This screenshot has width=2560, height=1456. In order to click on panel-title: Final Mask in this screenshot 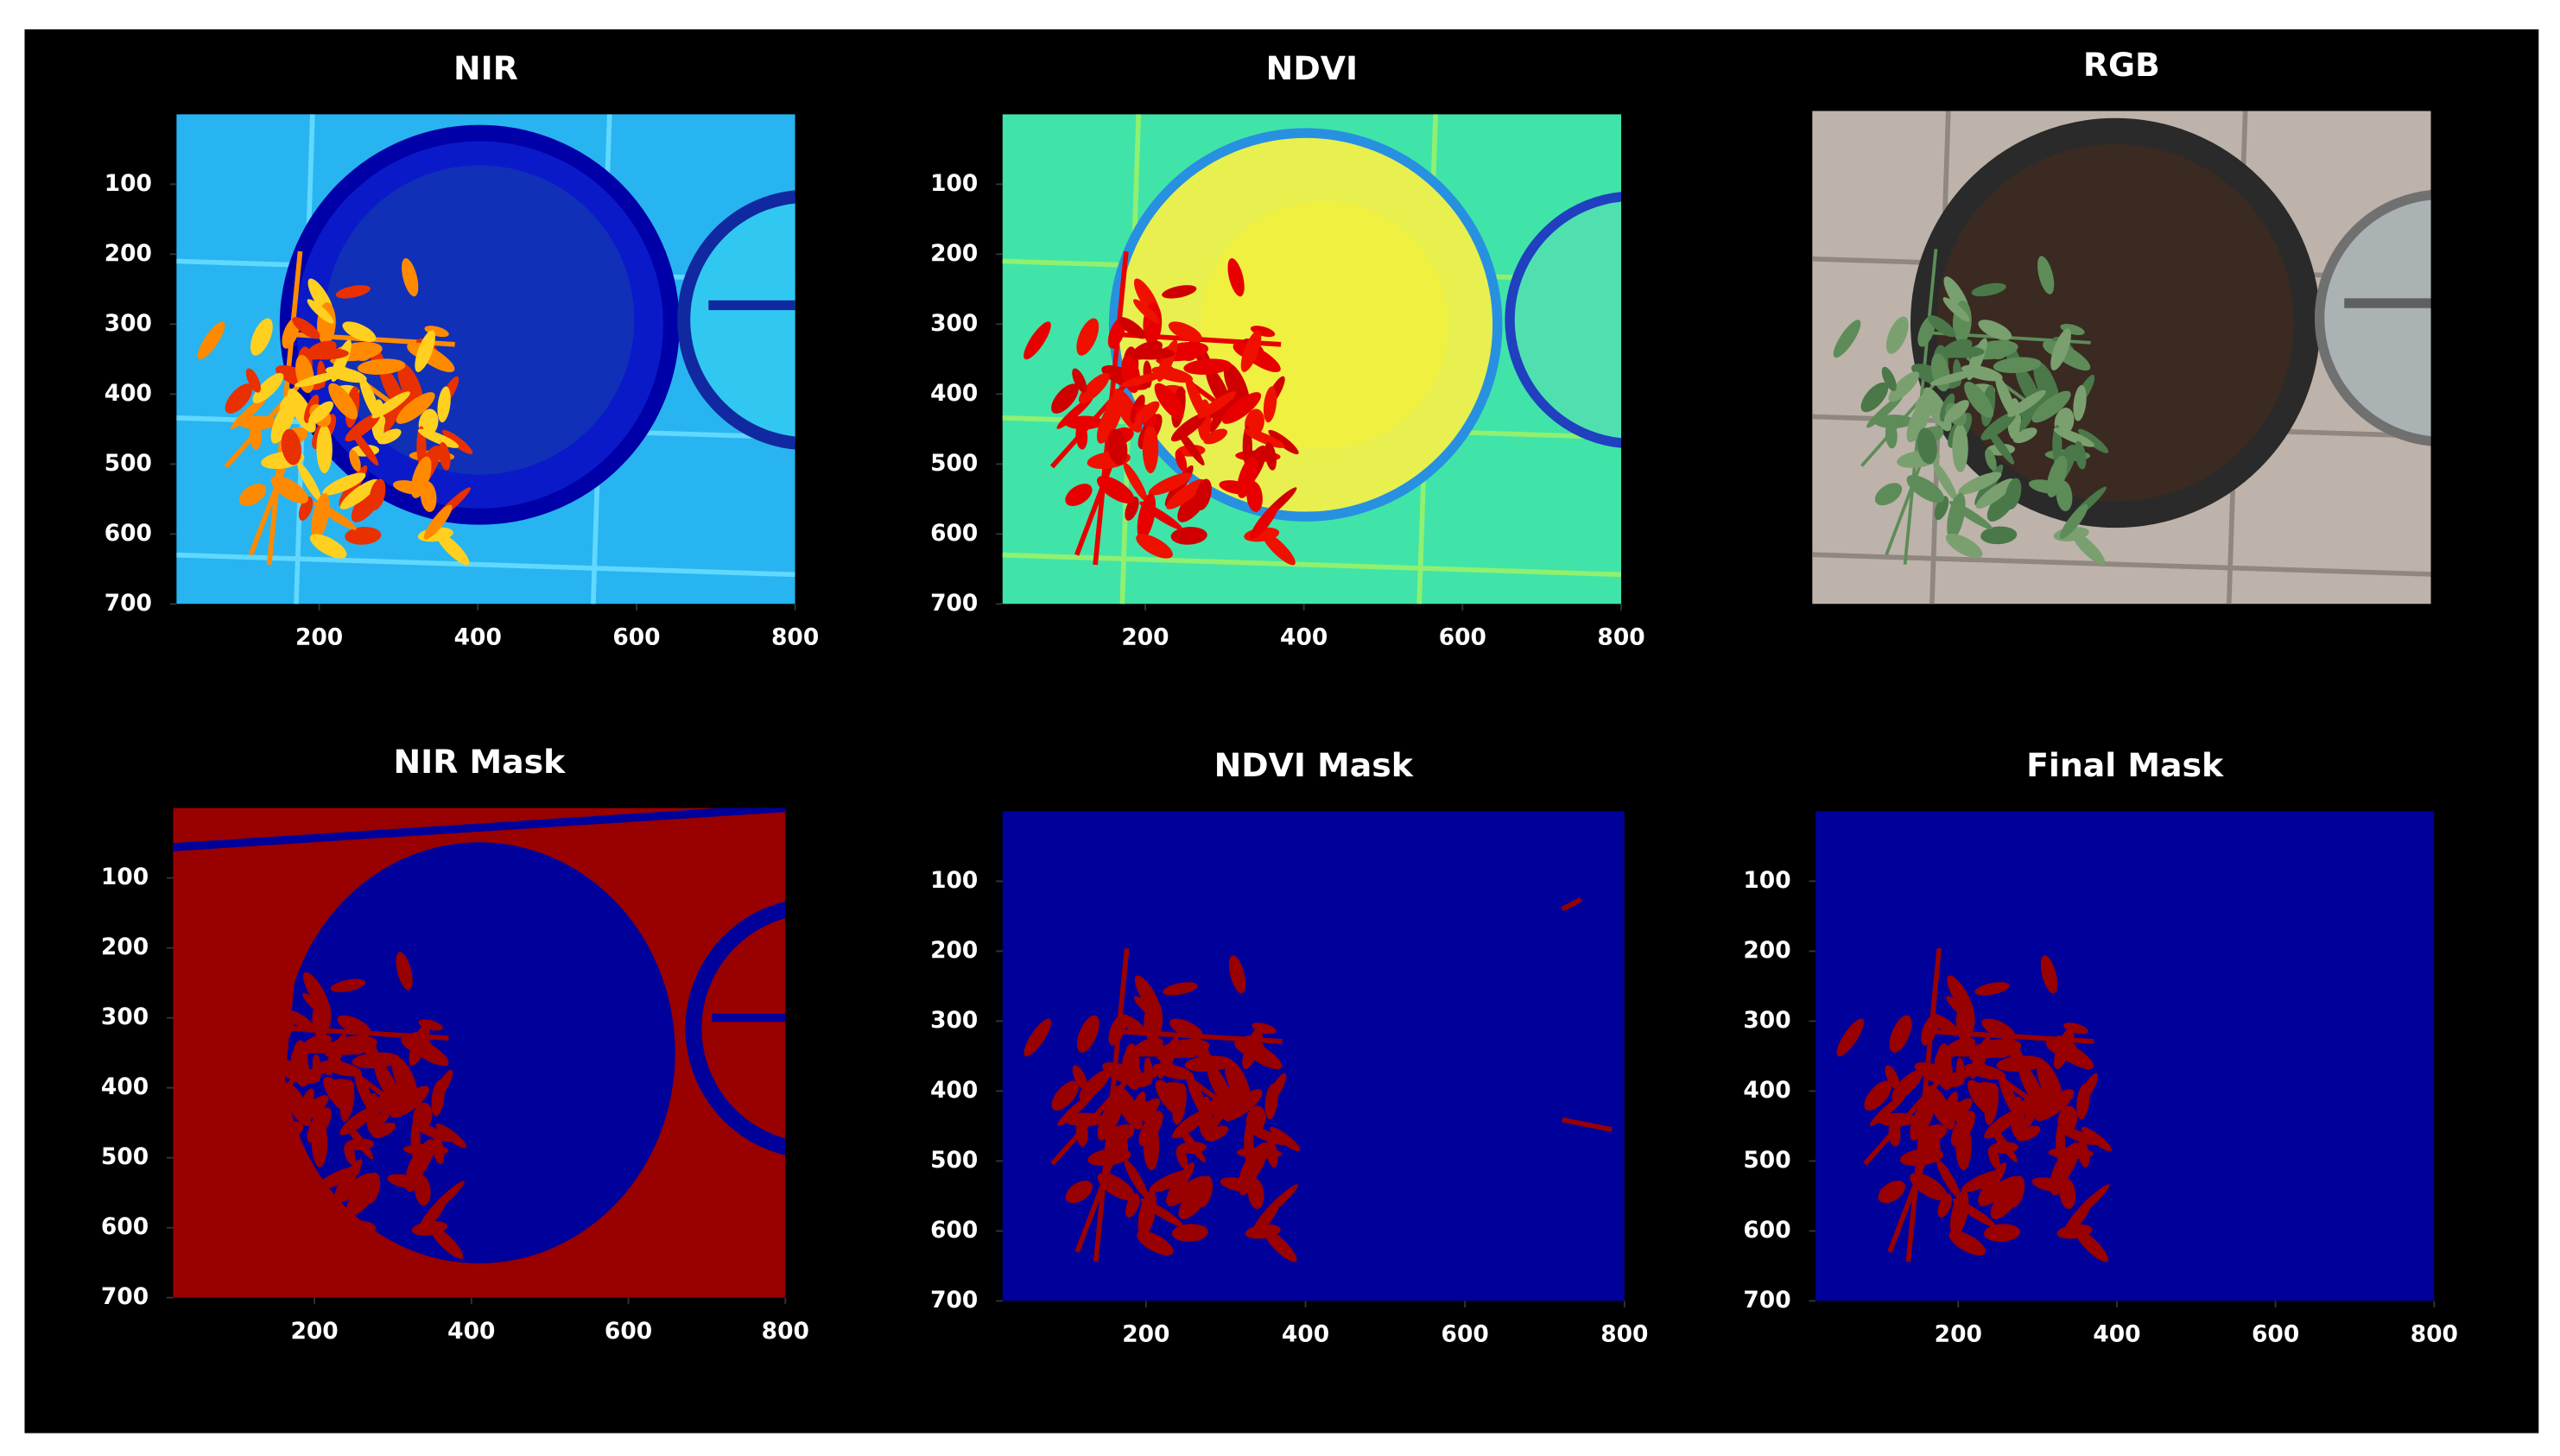, I will do `click(2125, 765)`.